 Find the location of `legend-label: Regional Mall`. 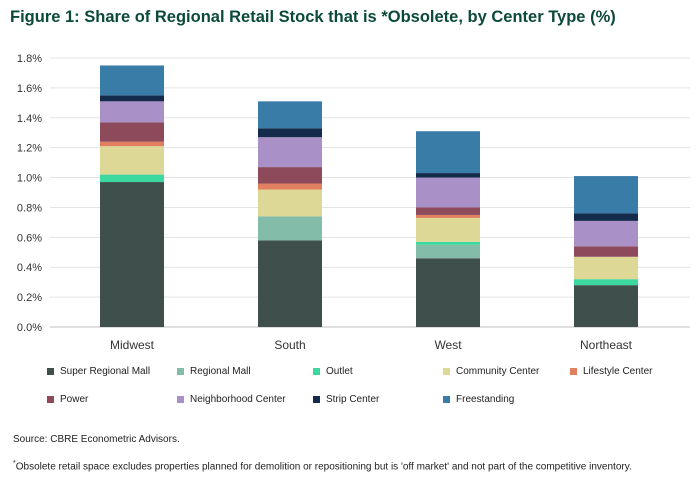

legend-label: Regional Mall is located at coordinates (220, 371).